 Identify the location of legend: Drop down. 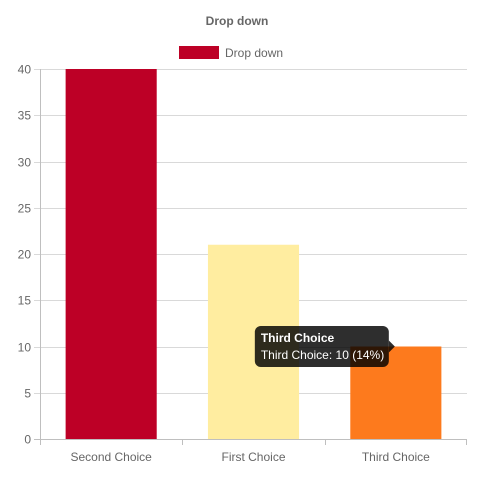
(231, 53).